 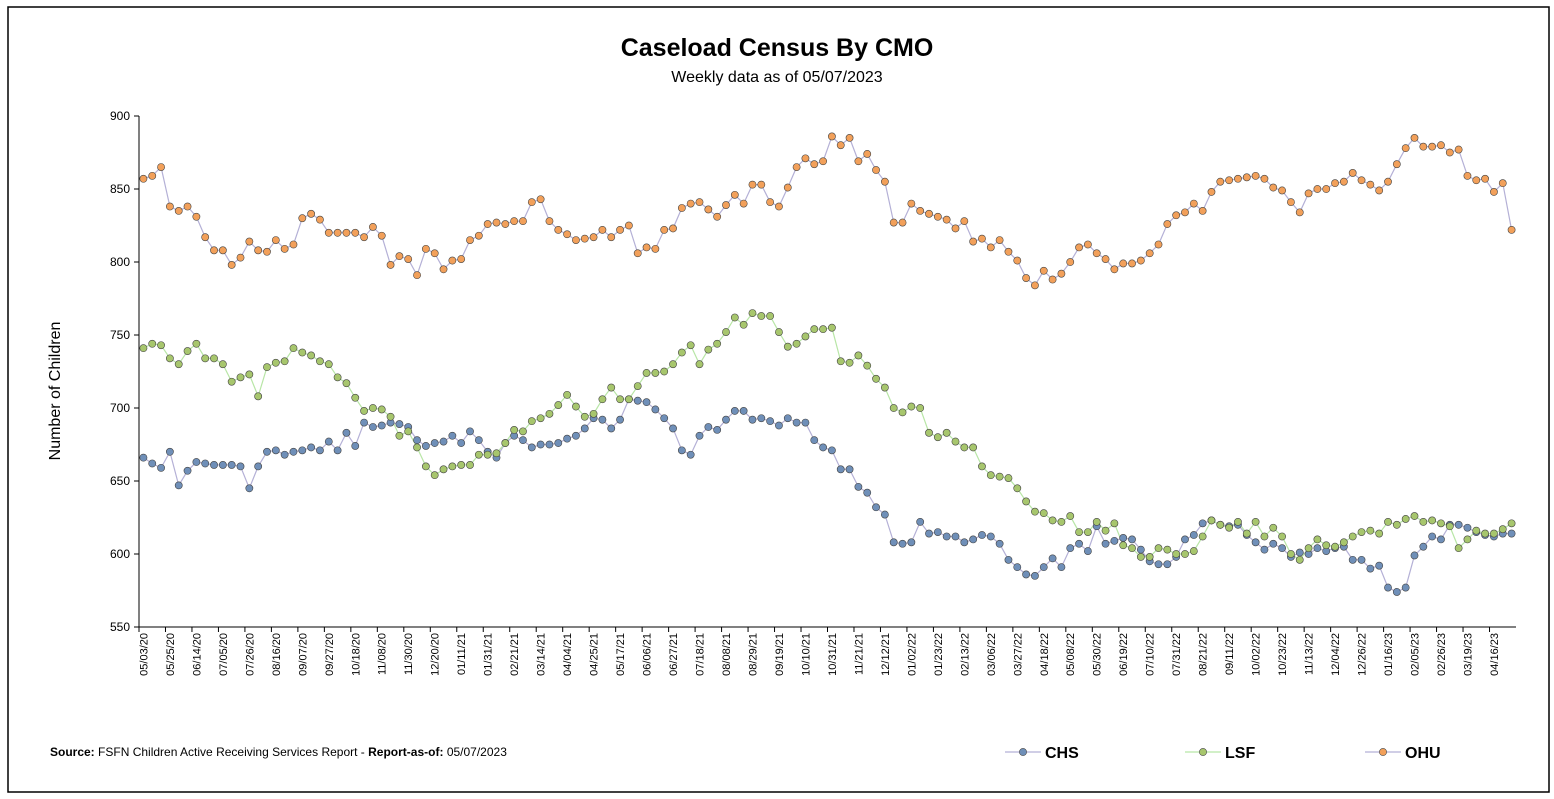 What do you see at coordinates (1495, 654) in the screenshot?
I see `x-tick-label: 04/16/23` at bounding box center [1495, 654].